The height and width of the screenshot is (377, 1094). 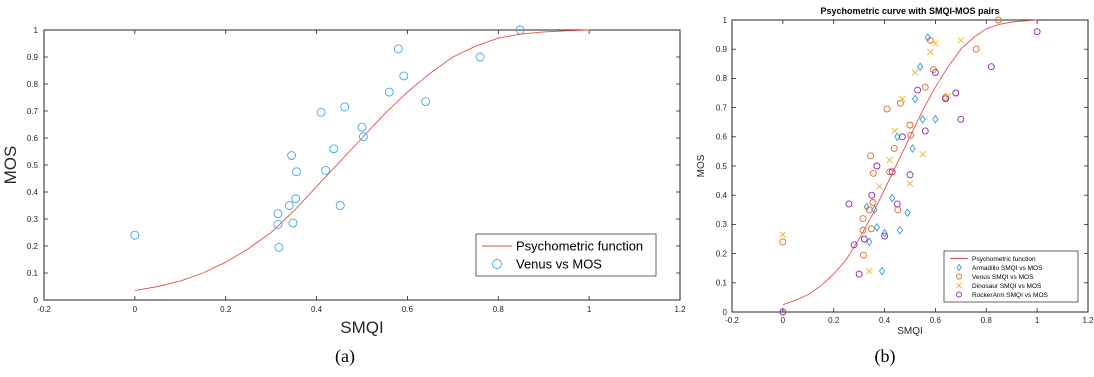 What do you see at coordinates (361, 327) in the screenshot?
I see `chart-a-xlabel: SMQI` at bounding box center [361, 327].